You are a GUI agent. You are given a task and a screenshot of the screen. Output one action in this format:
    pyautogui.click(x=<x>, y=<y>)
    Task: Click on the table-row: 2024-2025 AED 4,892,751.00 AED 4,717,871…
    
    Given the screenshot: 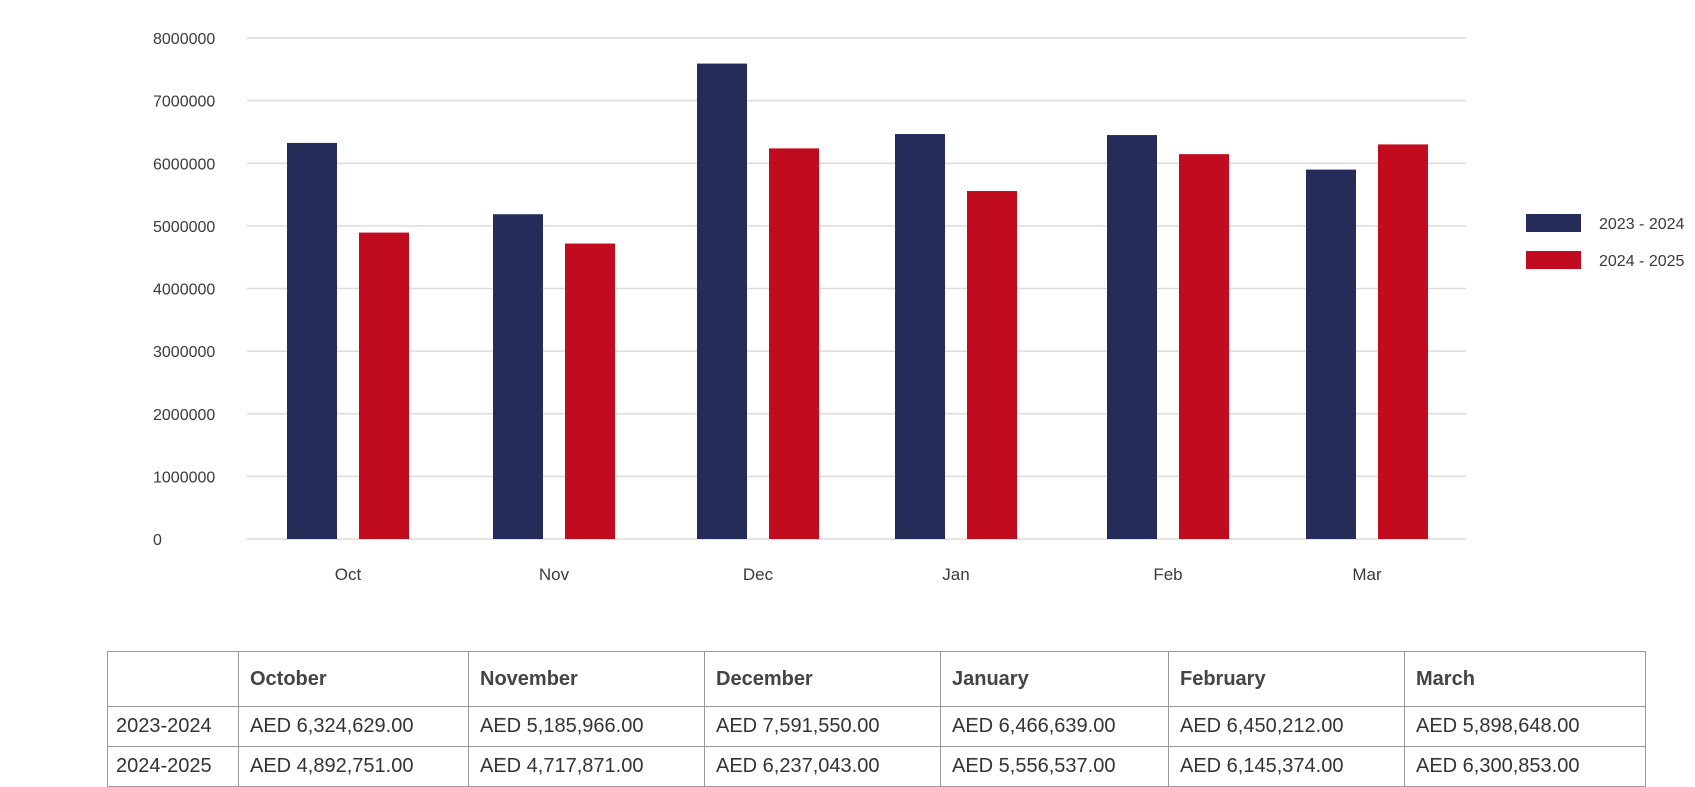 What is the action you would take?
    pyautogui.click(x=876, y=766)
    